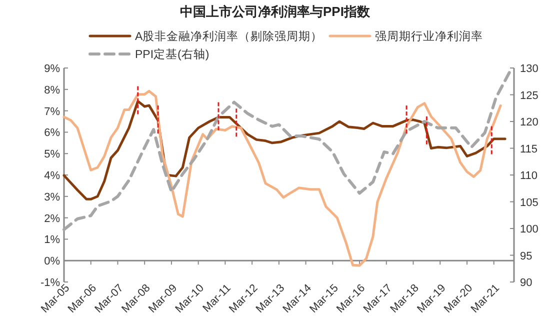  Describe the element at coordinates (526, 283) in the screenshot. I see `y2-tick-label: 90` at that location.